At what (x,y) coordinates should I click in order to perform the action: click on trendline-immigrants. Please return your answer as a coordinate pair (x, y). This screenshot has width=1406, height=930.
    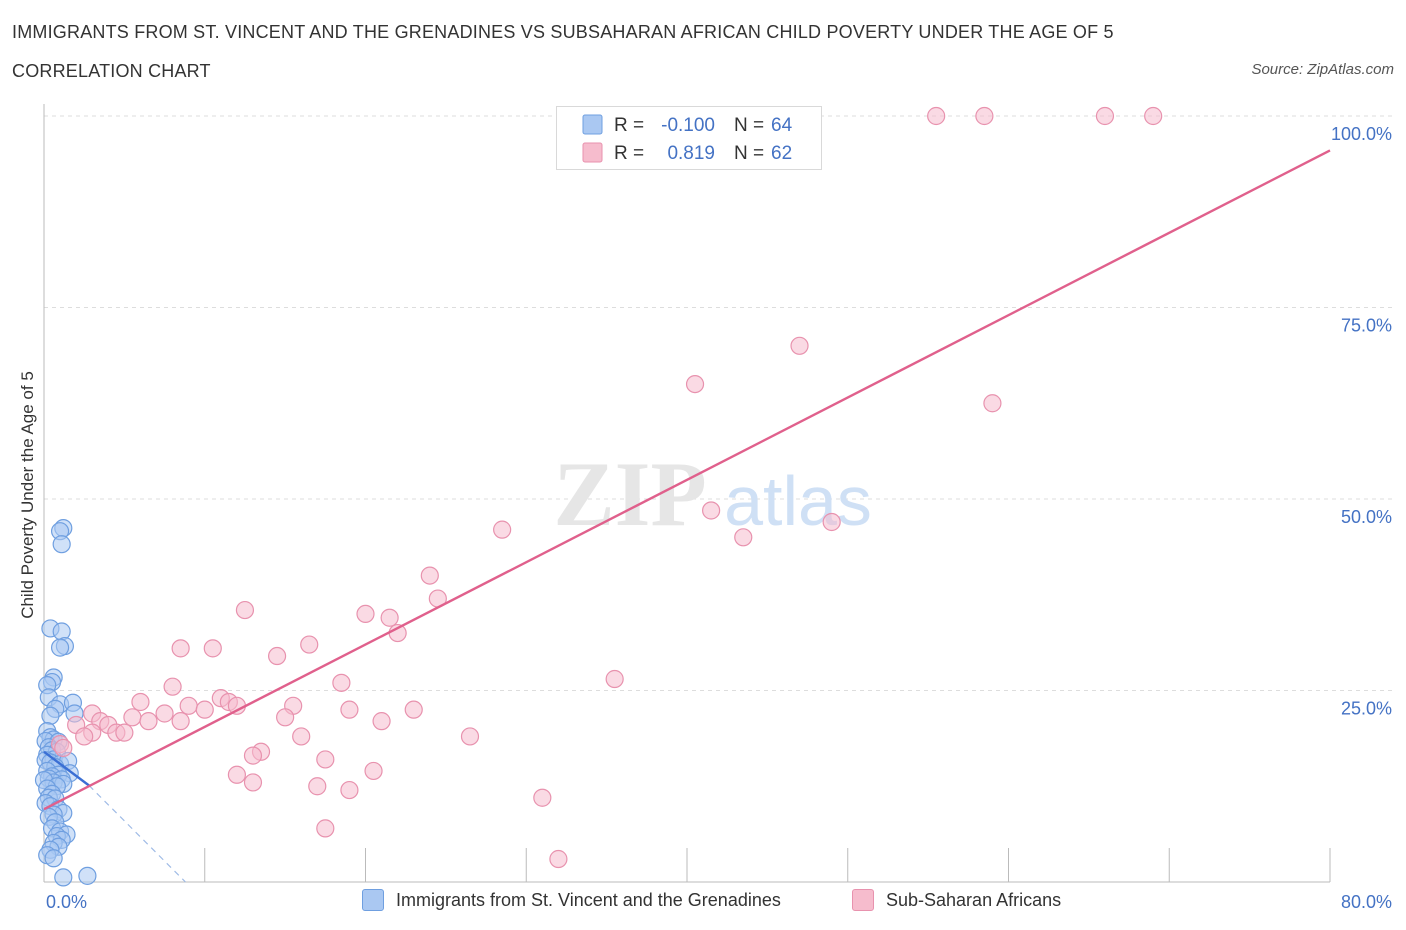
    Looking at the image, I should click on (66, 768).